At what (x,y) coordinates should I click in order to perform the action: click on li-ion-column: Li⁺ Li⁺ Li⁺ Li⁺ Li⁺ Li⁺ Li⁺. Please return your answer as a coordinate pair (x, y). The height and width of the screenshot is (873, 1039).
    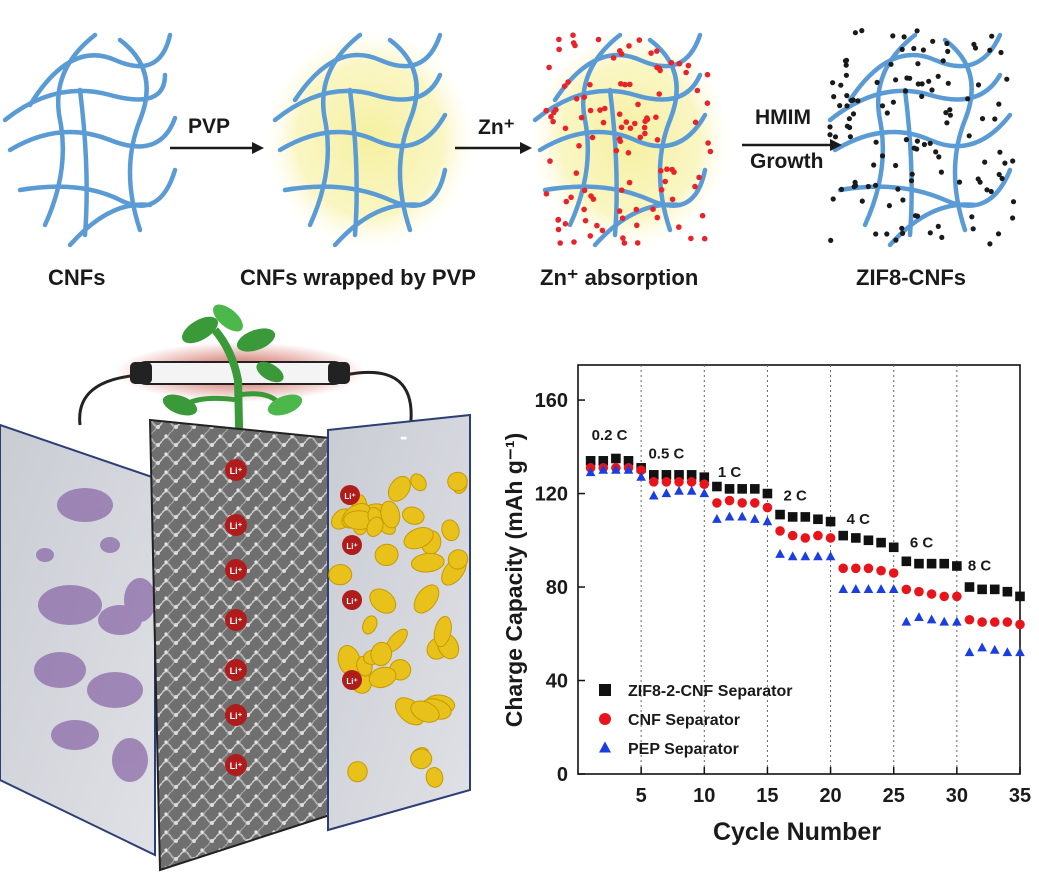
    Looking at the image, I should click on (236, 617).